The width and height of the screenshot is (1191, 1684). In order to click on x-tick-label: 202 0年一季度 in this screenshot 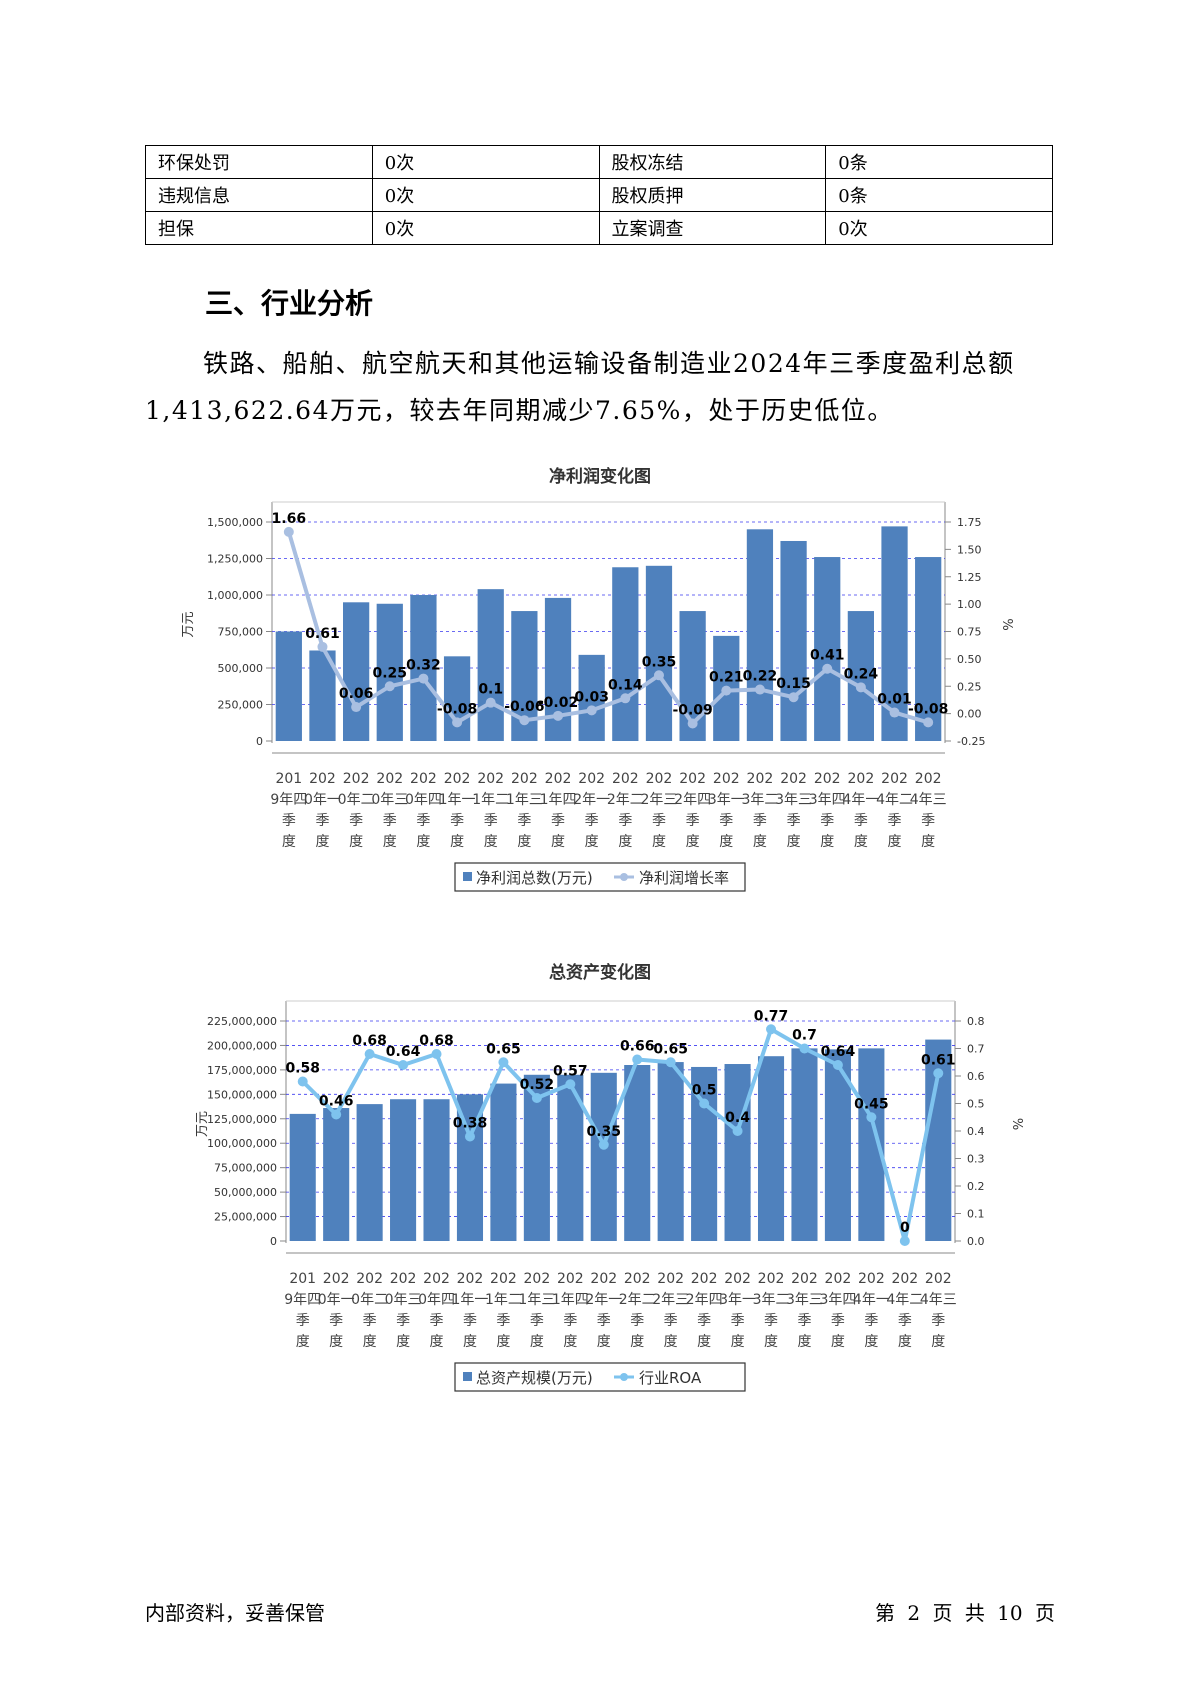, I will do `click(336, 1310)`.